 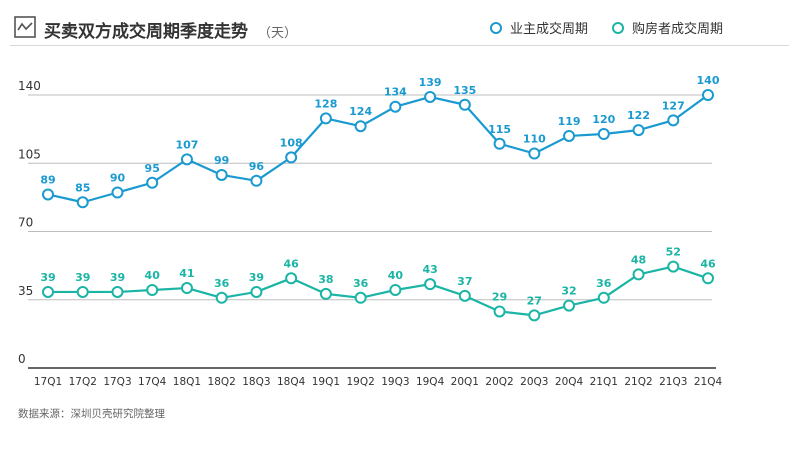 I want to click on legend-item-buyer: 购房者成交周期, so click(x=667, y=27).